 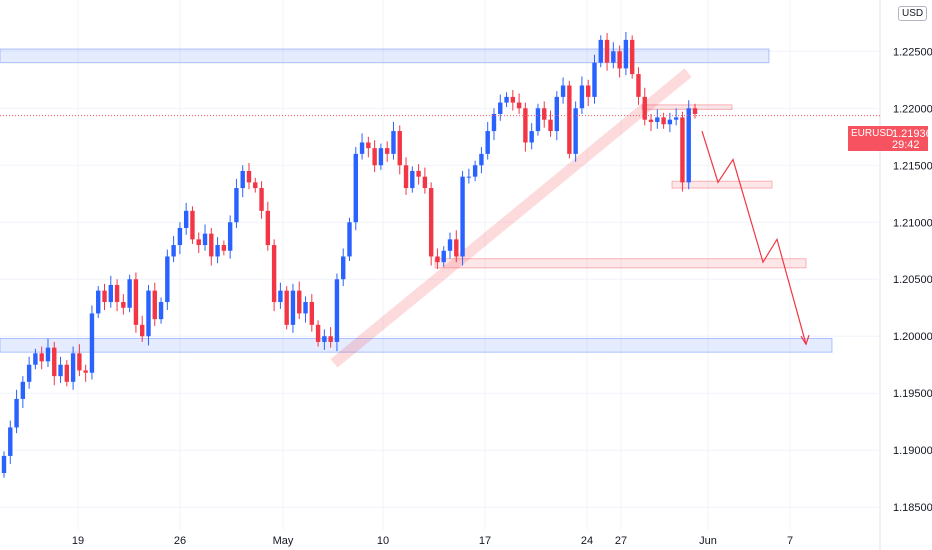 What do you see at coordinates (906, 145) in the screenshot?
I see `bar-countdown: 29:42` at bounding box center [906, 145].